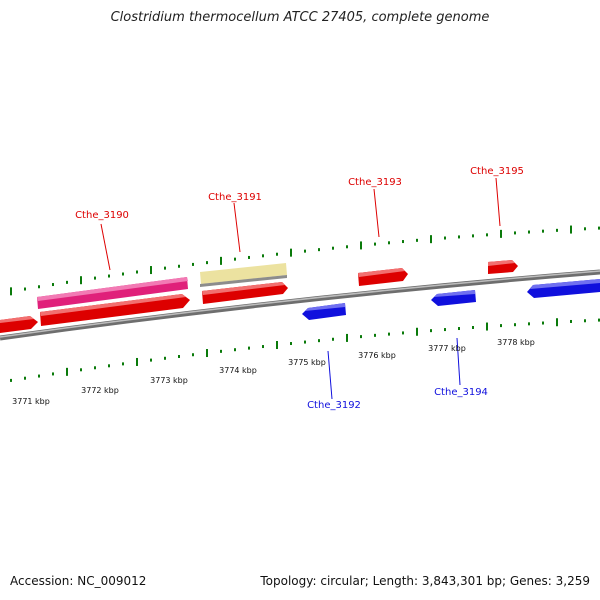 The width and height of the screenshot is (600, 600). What do you see at coordinates (334, 405) in the screenshot?
I see `gene-label-cthe-3192: Cthe_3192` at bounding box center [334, 405].